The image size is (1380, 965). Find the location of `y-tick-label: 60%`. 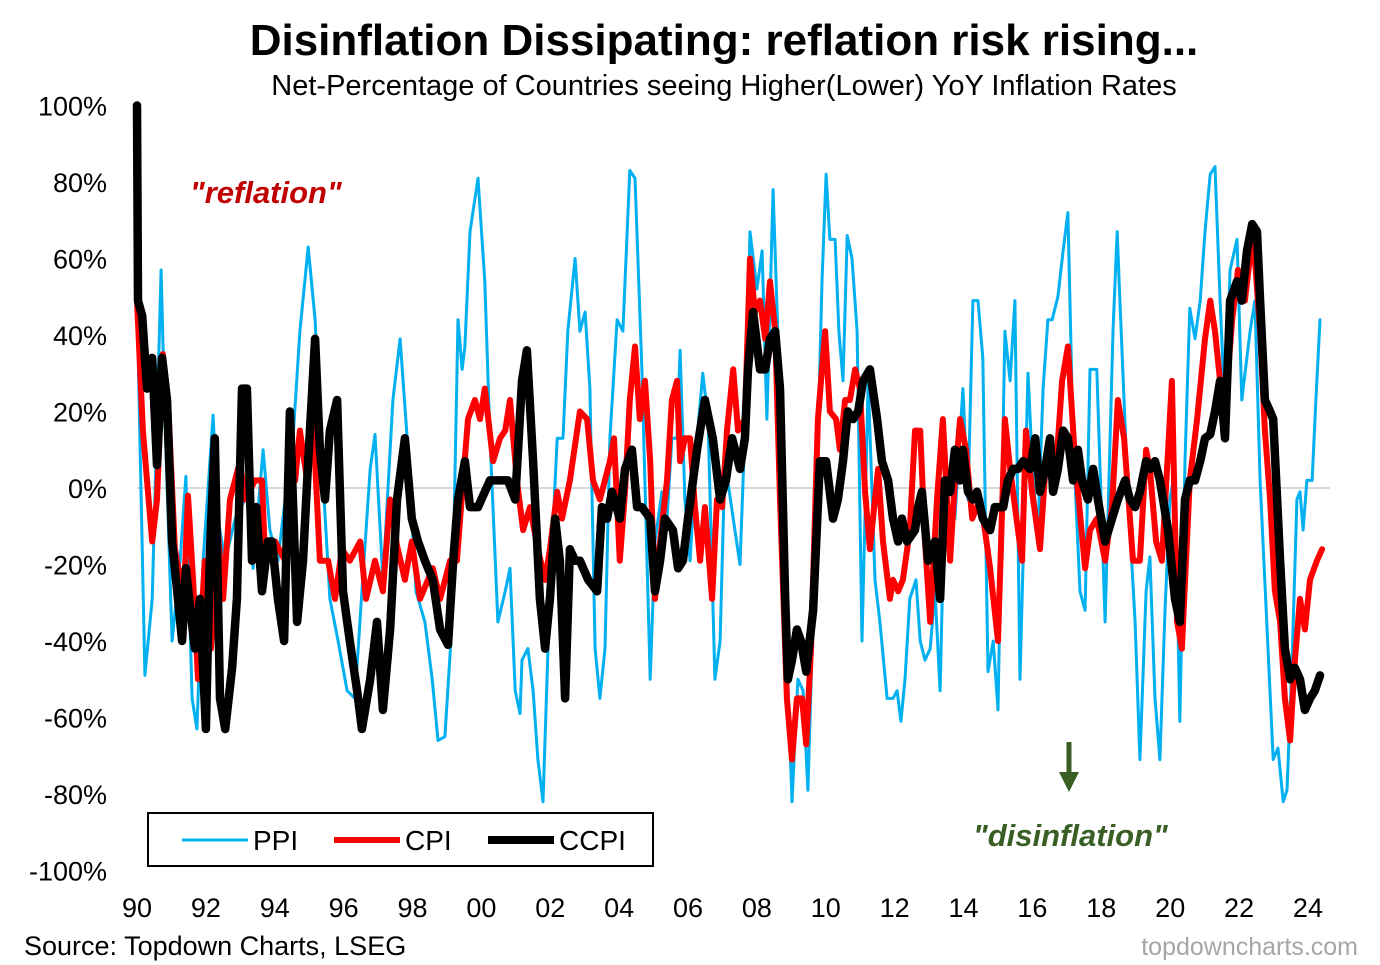

y-tick-label: 60% is located at coordinates (80, 260).